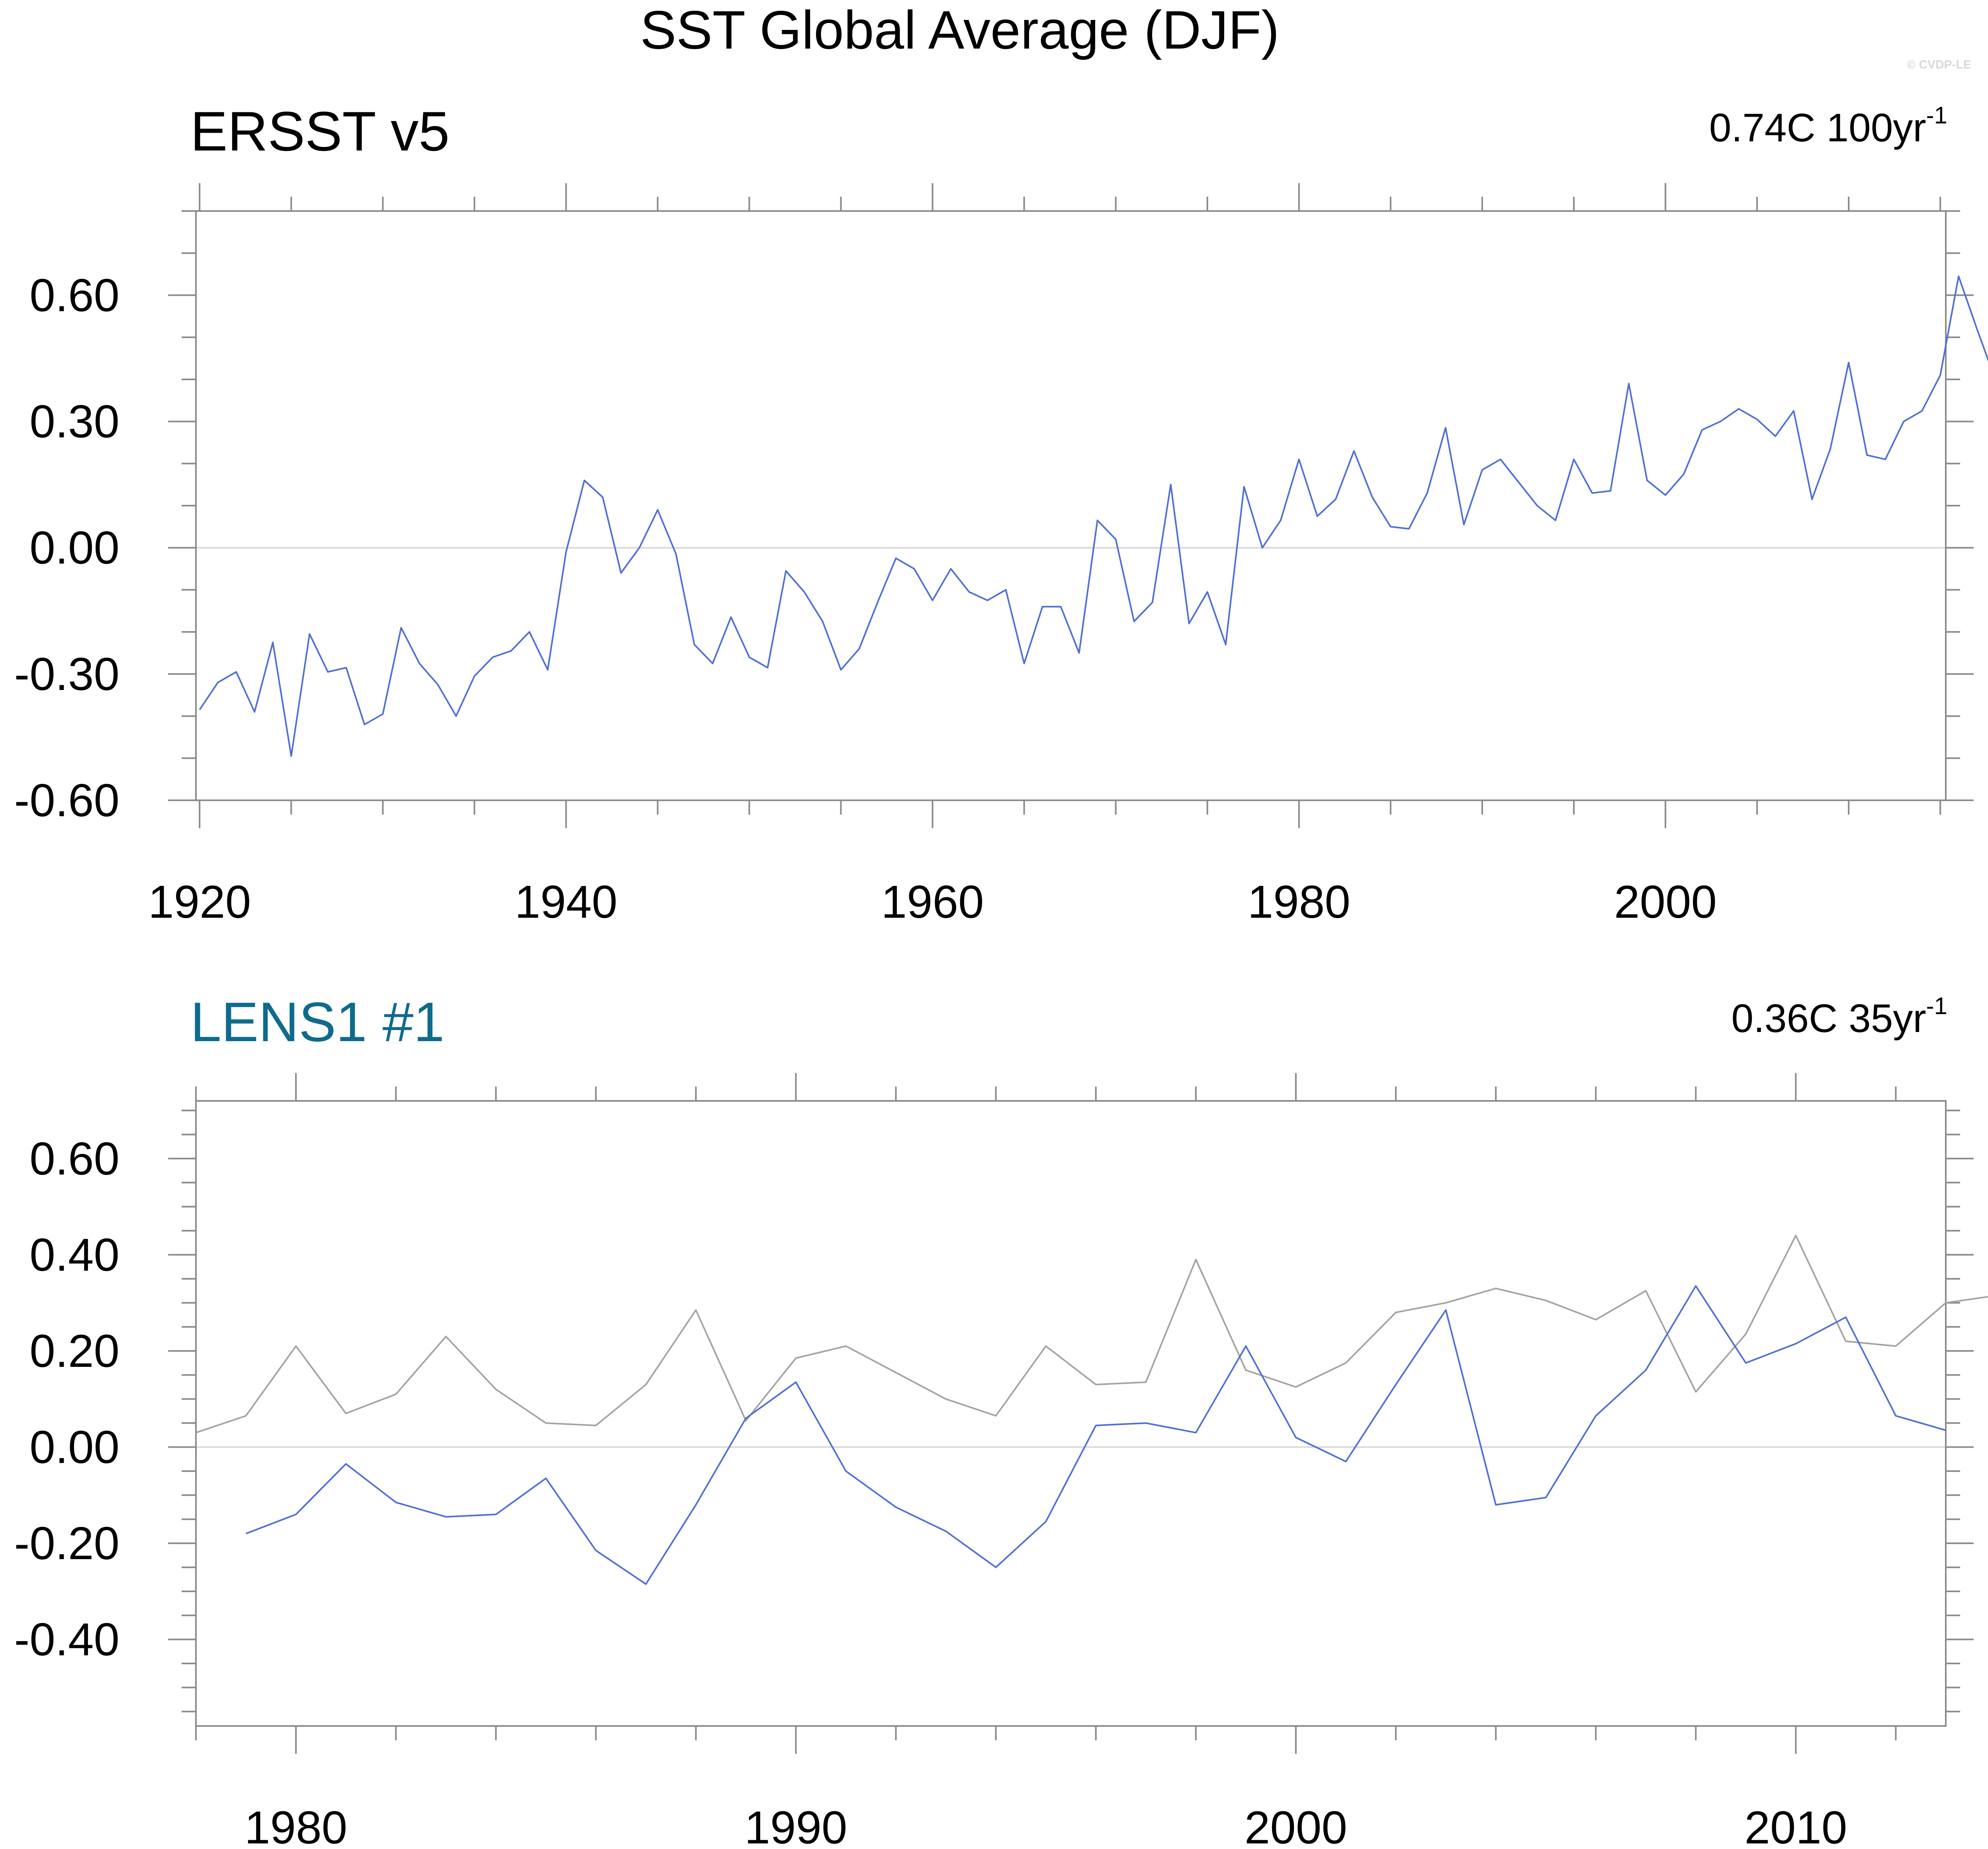 This screenshot has height=1849, width=1988. Describe the element at coordinates (199, 902) in the screenshot. I see `x-tick-label: 1920` at that location.